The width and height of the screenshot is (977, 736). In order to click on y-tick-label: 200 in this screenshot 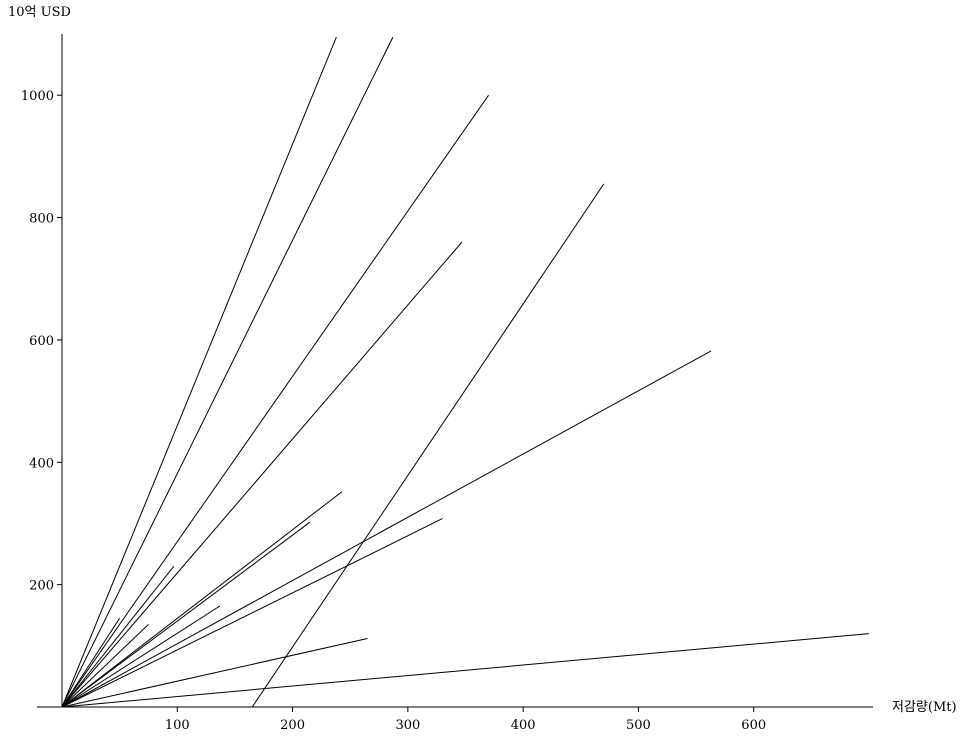, I will do `click(41, 586)`.